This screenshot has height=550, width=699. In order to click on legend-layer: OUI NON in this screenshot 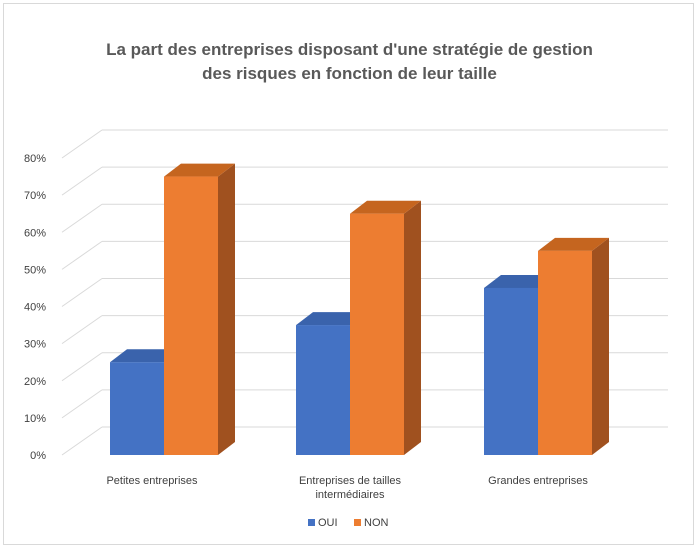, I will do `click(348, 523)`.